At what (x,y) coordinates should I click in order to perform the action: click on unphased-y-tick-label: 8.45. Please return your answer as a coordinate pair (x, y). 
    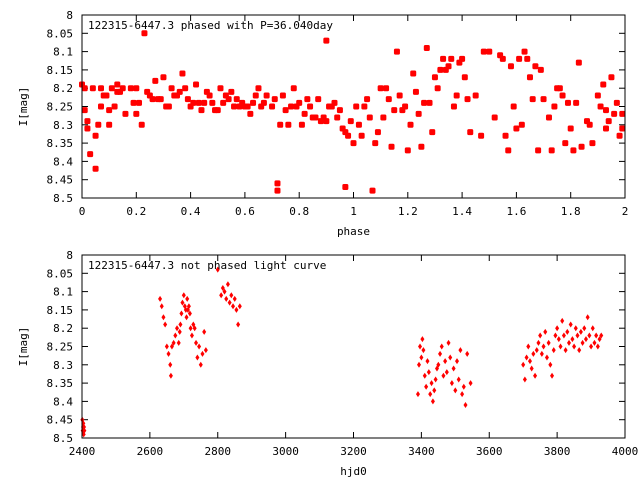
    Looking at the image, I should click on (60, 420).